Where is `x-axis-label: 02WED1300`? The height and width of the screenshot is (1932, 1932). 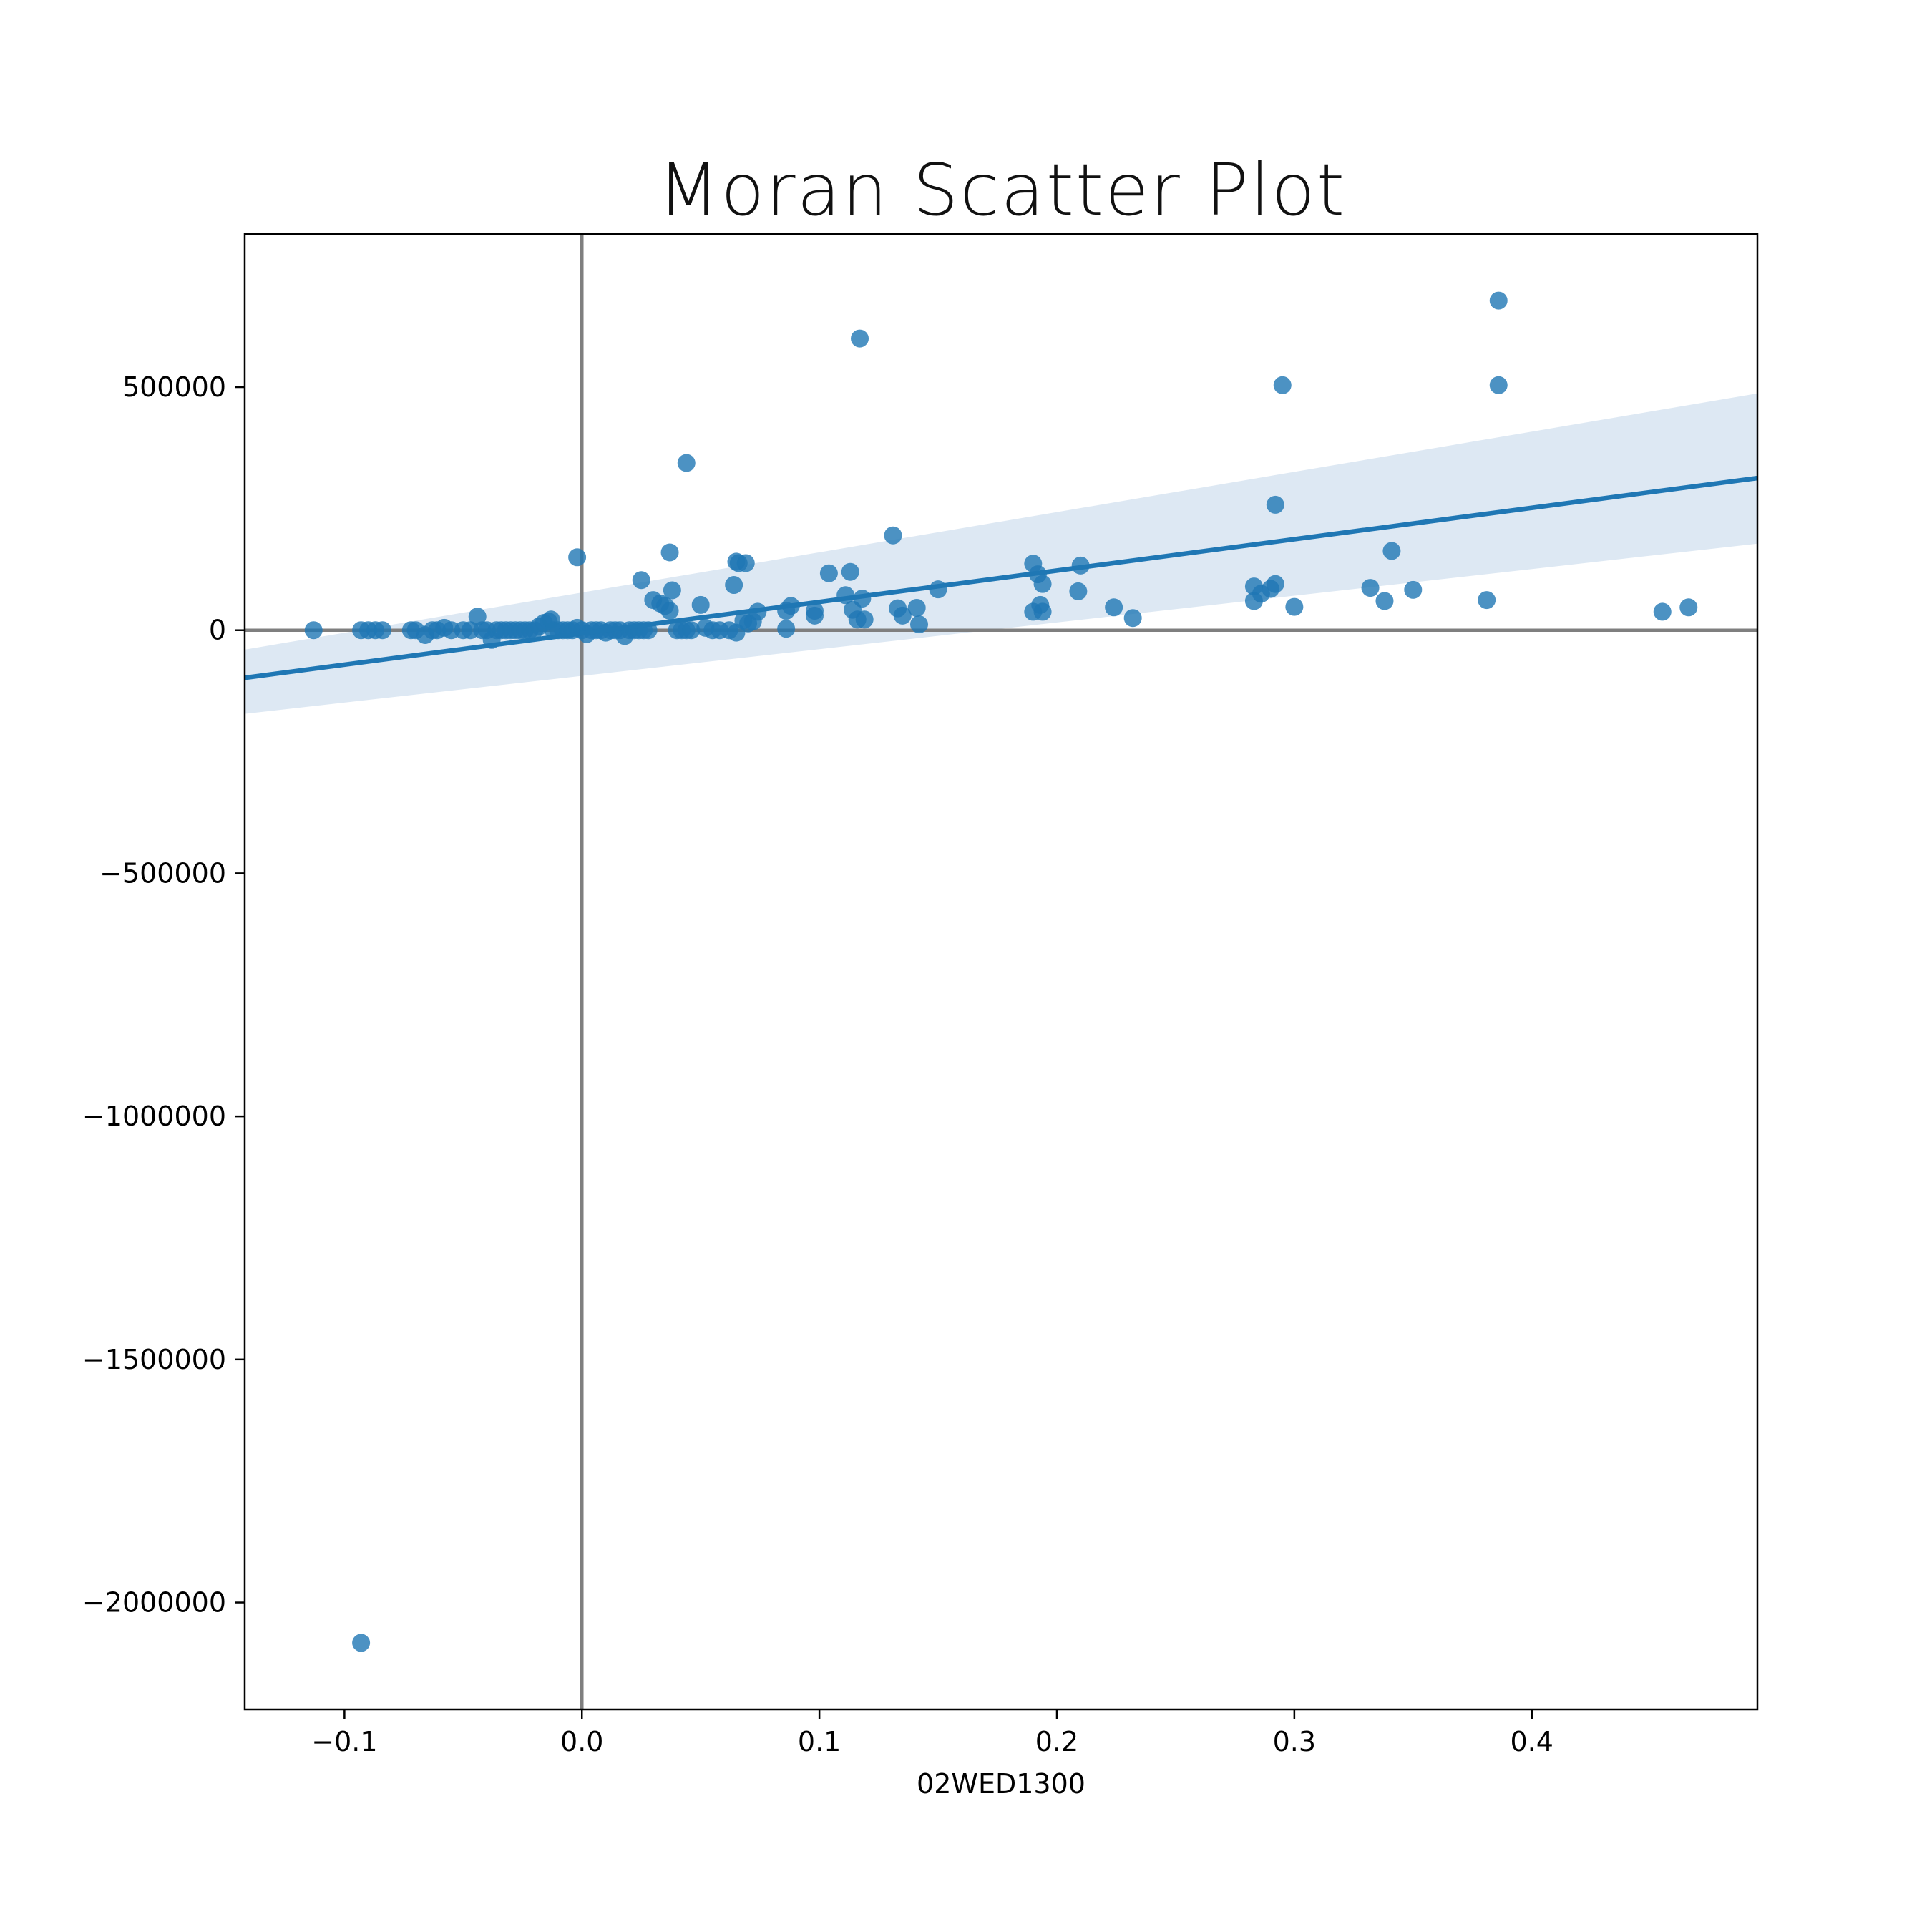
x-axis-label: 02WED1300 is located at coordinates (1001, 1784).